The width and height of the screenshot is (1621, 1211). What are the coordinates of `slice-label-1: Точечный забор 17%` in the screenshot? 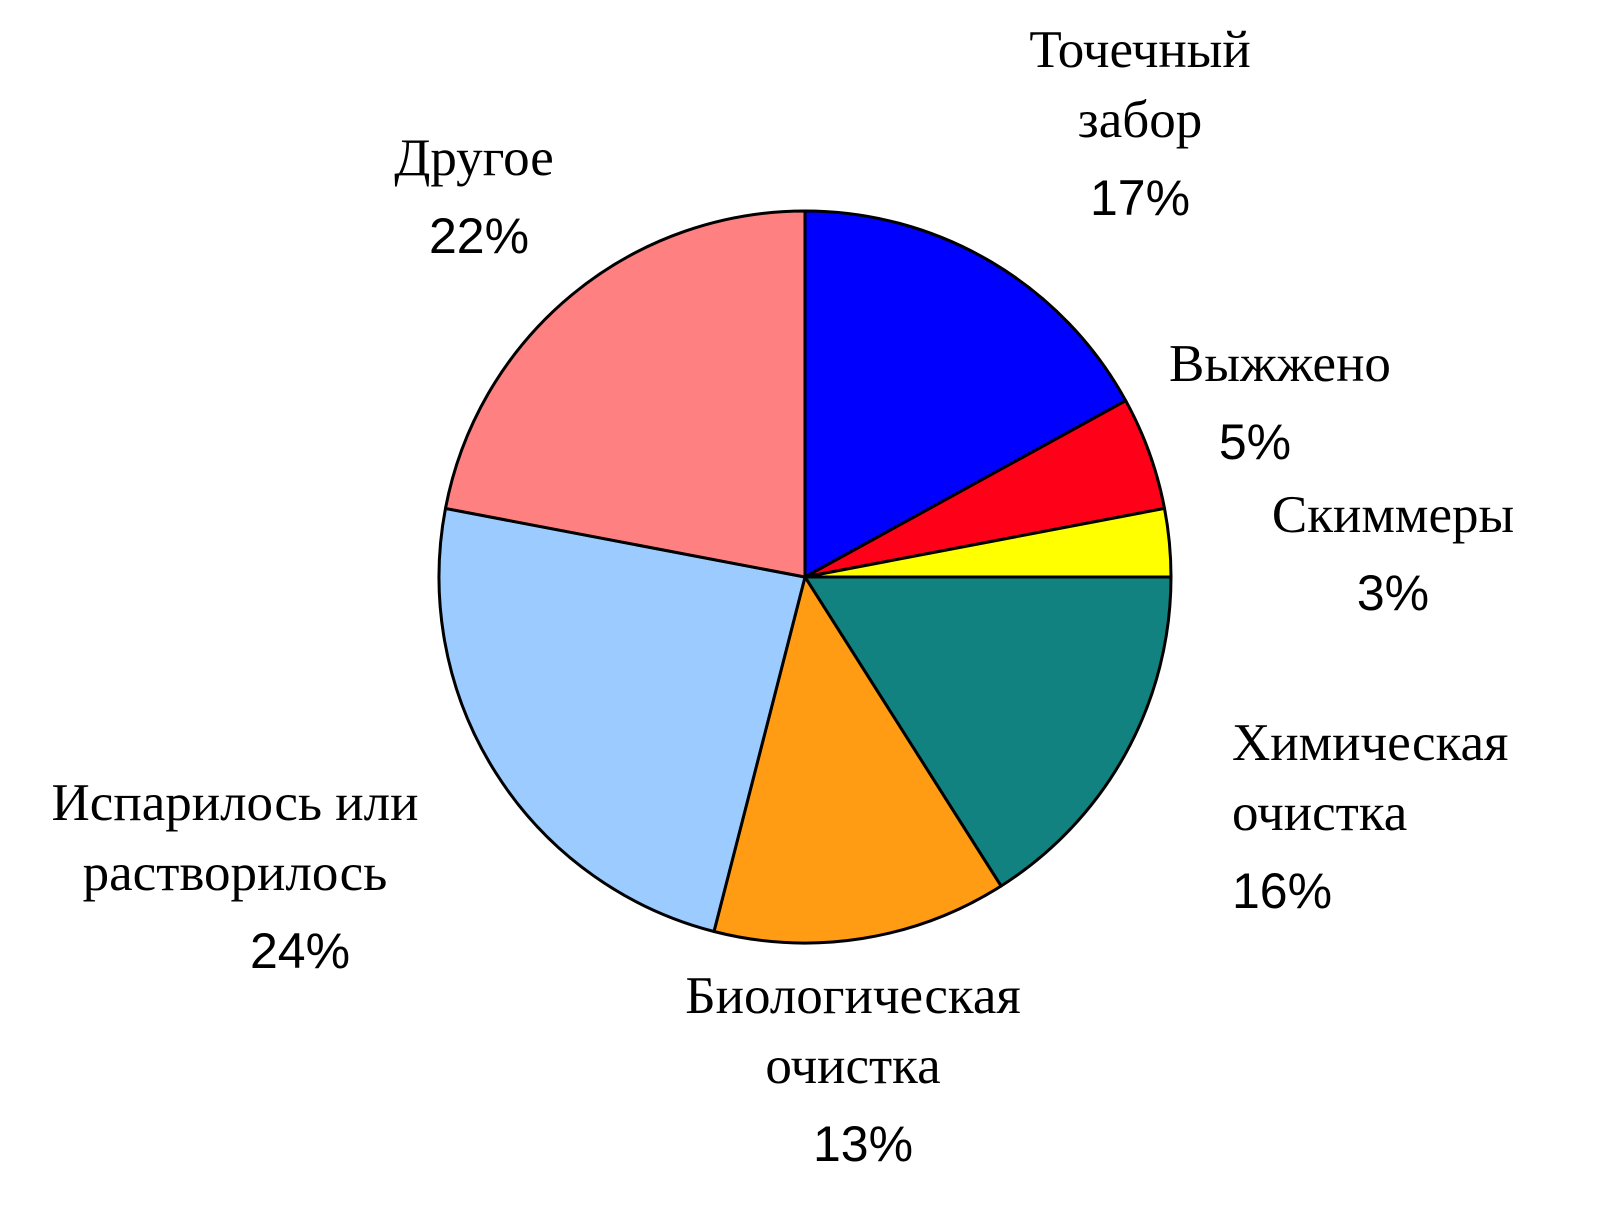 It's located at (1139, 123).